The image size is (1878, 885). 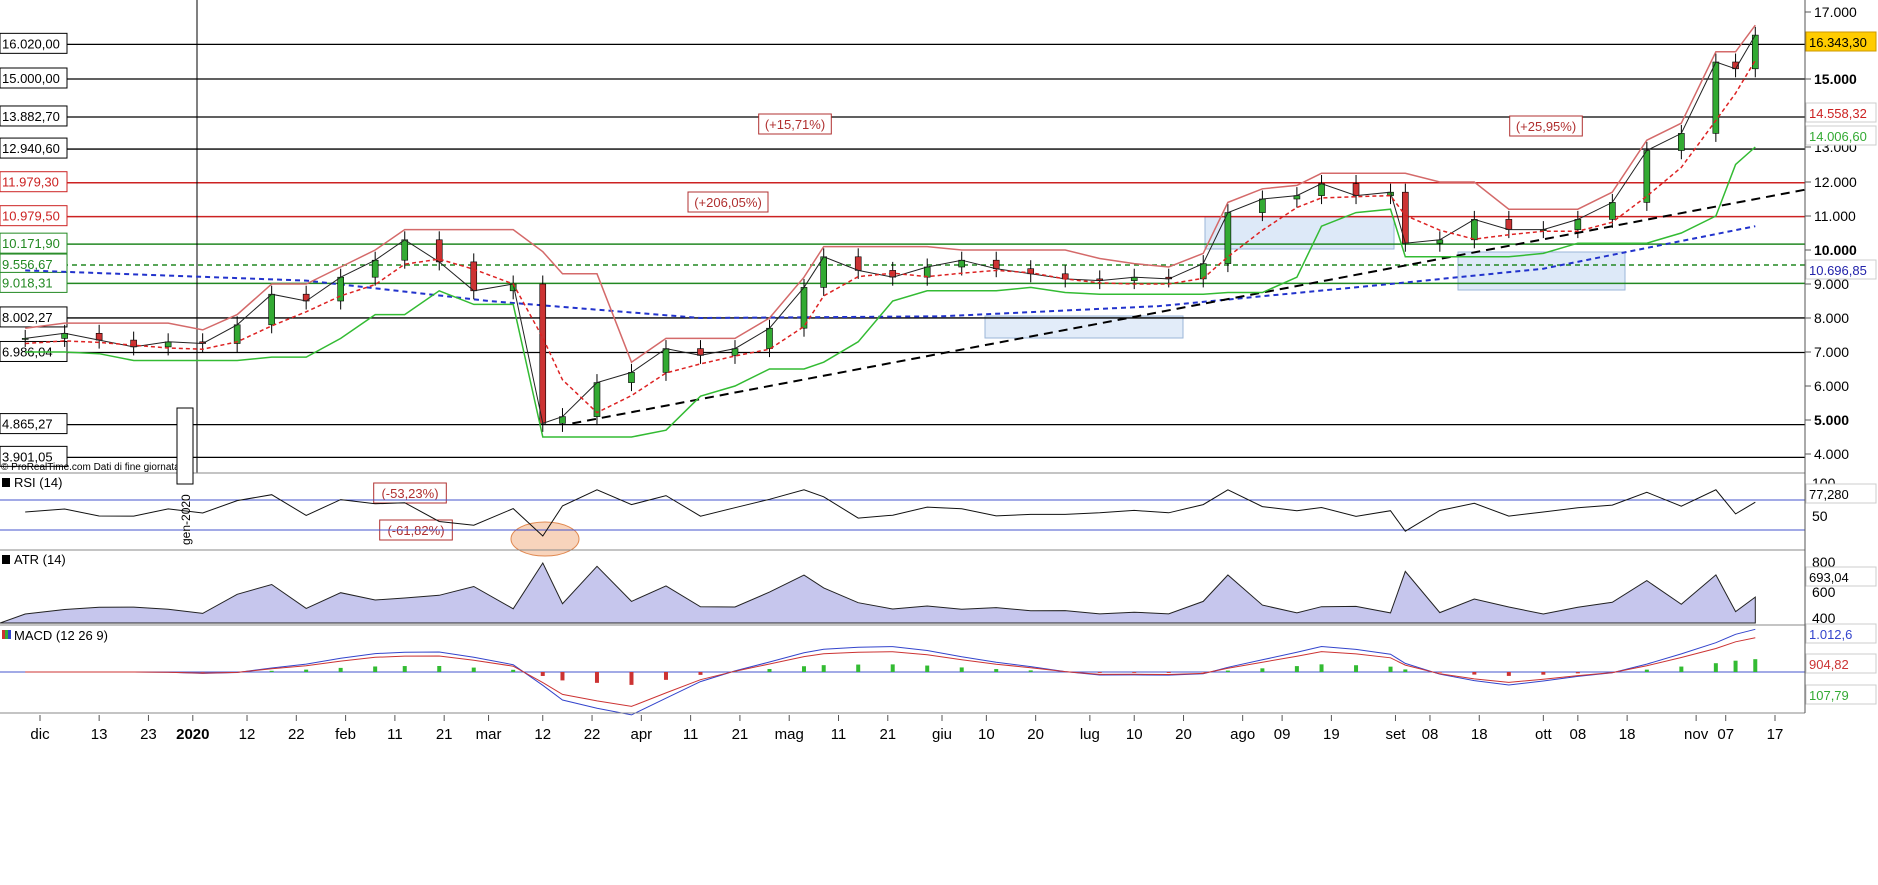 I want to click on level-label: 9.018,31, so click(x=27, y=282).